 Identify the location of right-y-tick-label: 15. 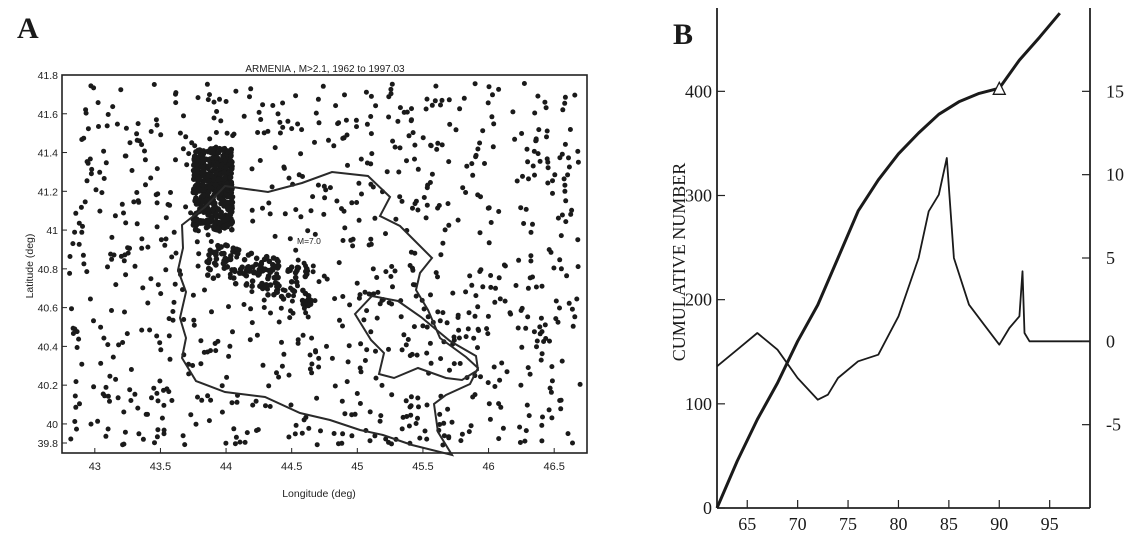
(1115, 91).